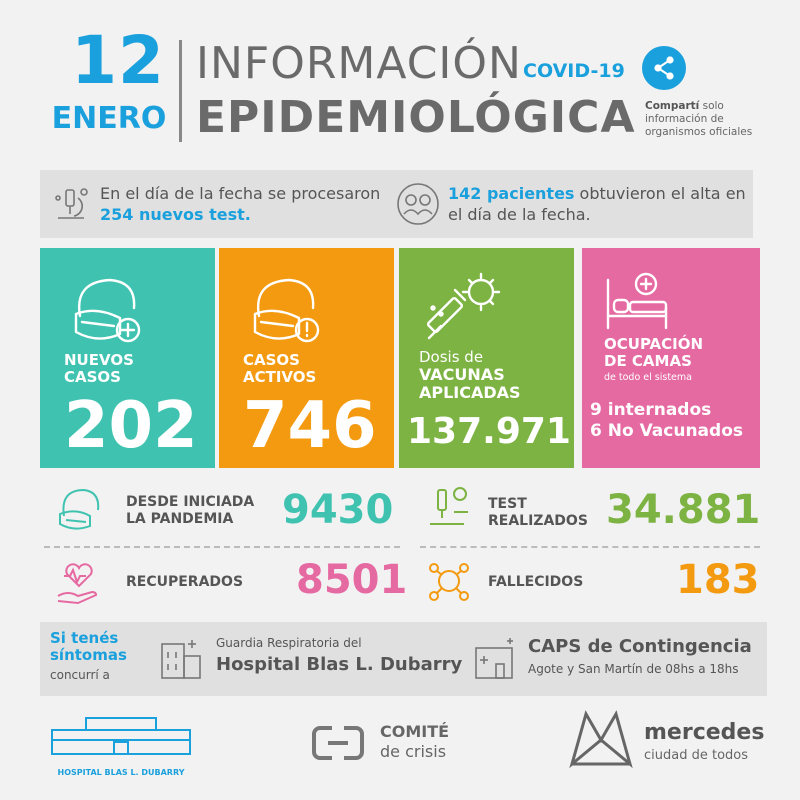 This screenshot has height=800, width=800. What do you see at coordinates (415, 731) in the screenshot?
I see `comite-line1: COMITÉ` at bounding box center [415, 731].